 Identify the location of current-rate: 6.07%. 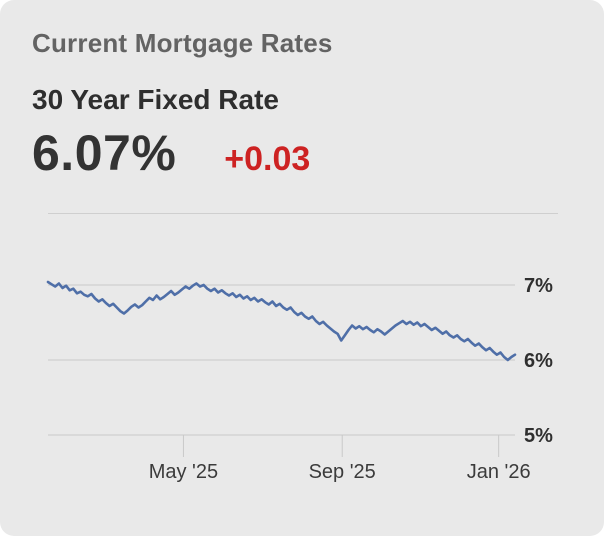
(104, 153).